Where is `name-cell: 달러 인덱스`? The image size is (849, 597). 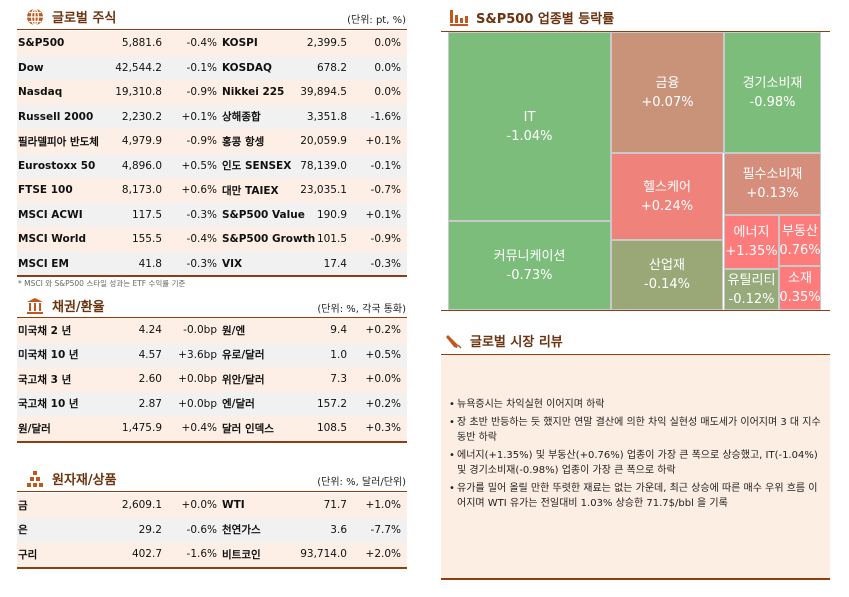 name-cell: 달러 인덱스 is located at coordinates (248, 428).